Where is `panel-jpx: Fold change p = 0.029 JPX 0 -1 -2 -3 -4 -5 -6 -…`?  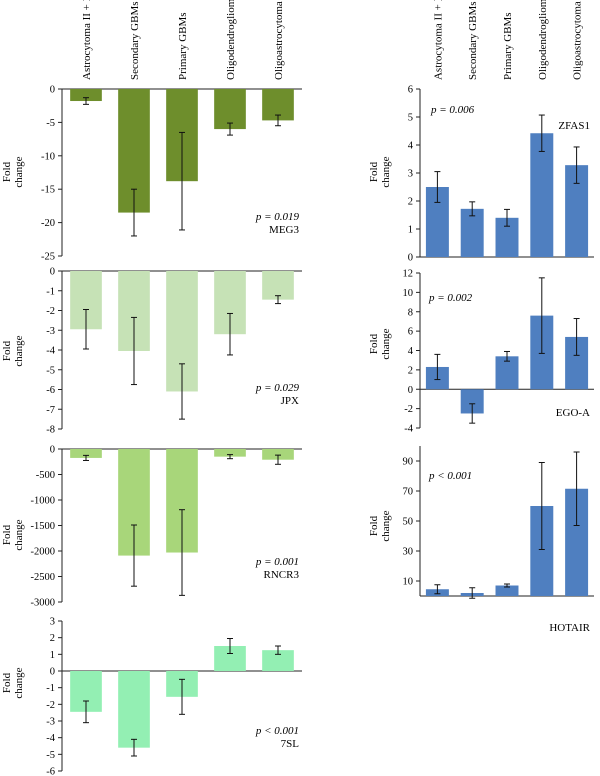 panel-jpx: Fold change p = 0.029 JPX 0 -1 -2 -3 -4 -5 -6 -… is located at coordinates (151, 351).